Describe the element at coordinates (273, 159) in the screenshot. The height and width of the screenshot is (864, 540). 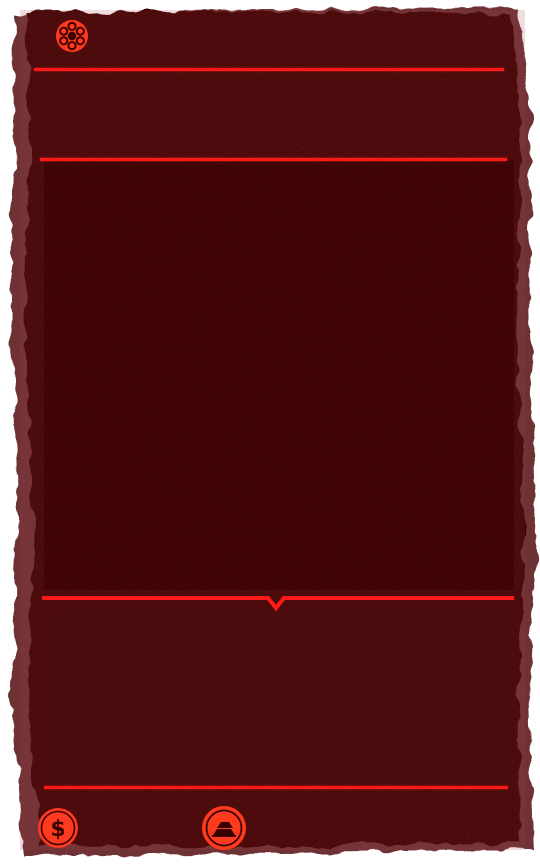
I see `header-divider-line` at that location.